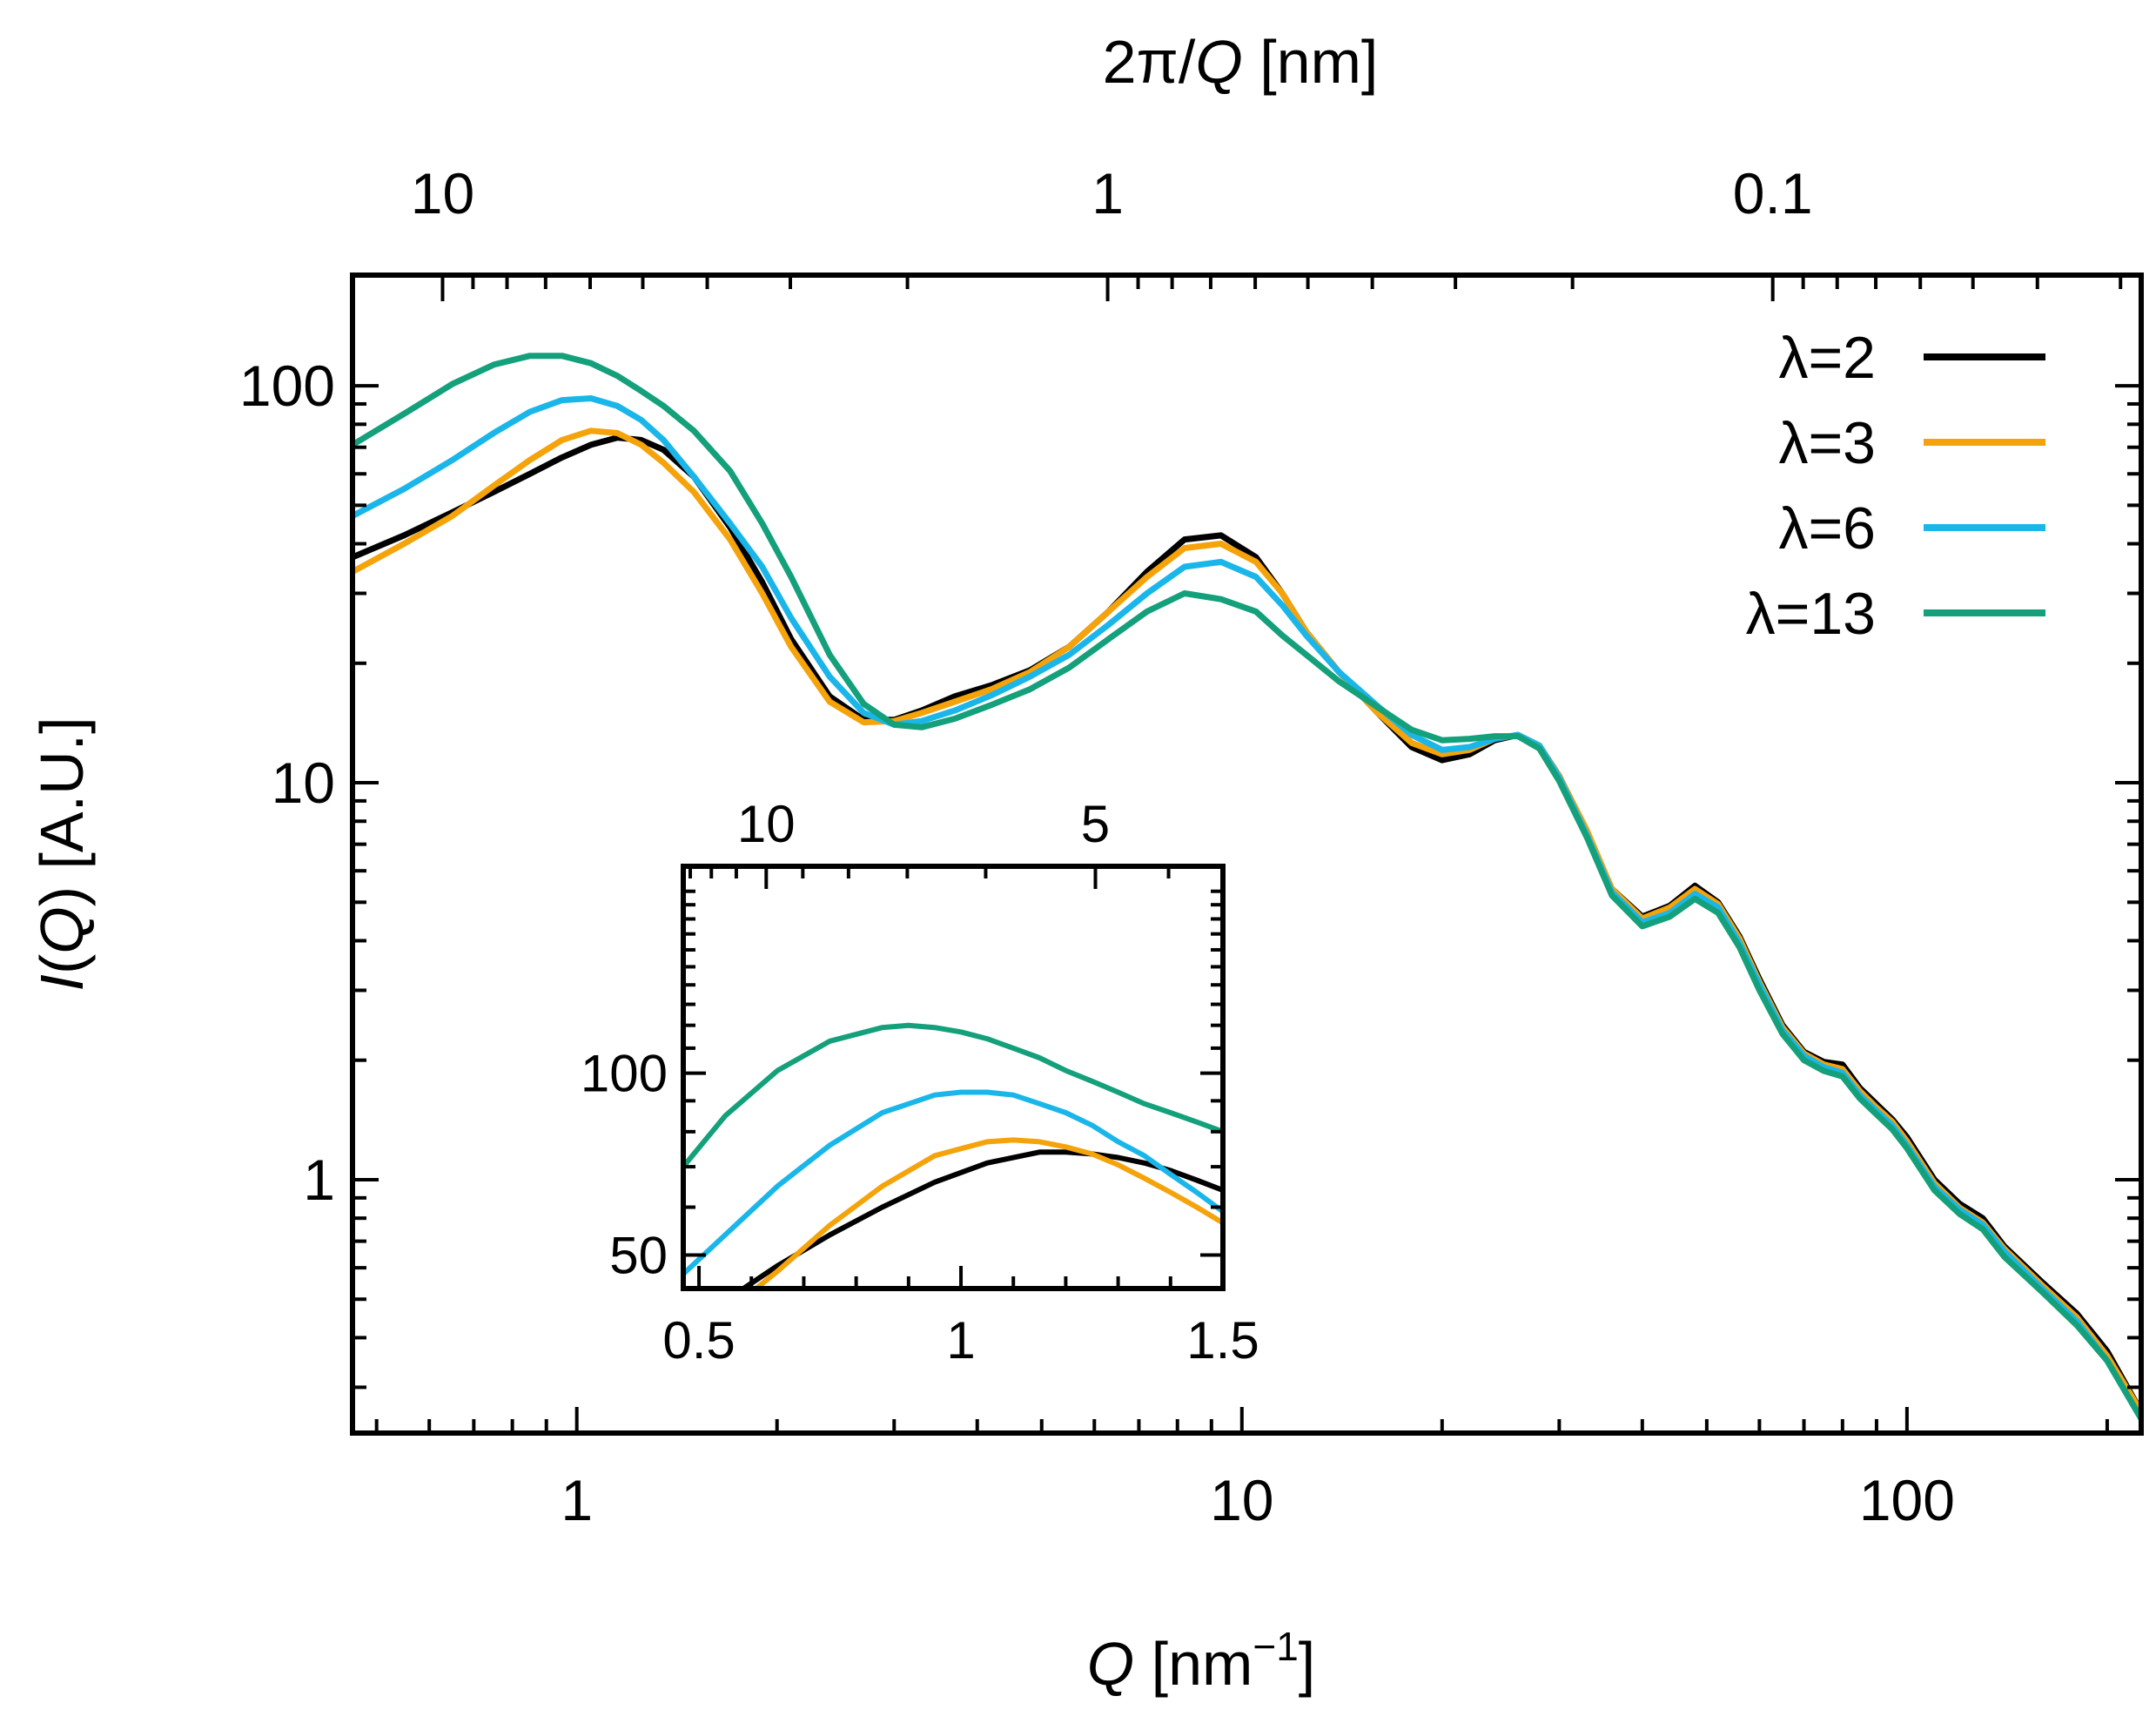 The image size is (2156, 1723). I want to click on top-tick-label: 1, so click(1107, 193).